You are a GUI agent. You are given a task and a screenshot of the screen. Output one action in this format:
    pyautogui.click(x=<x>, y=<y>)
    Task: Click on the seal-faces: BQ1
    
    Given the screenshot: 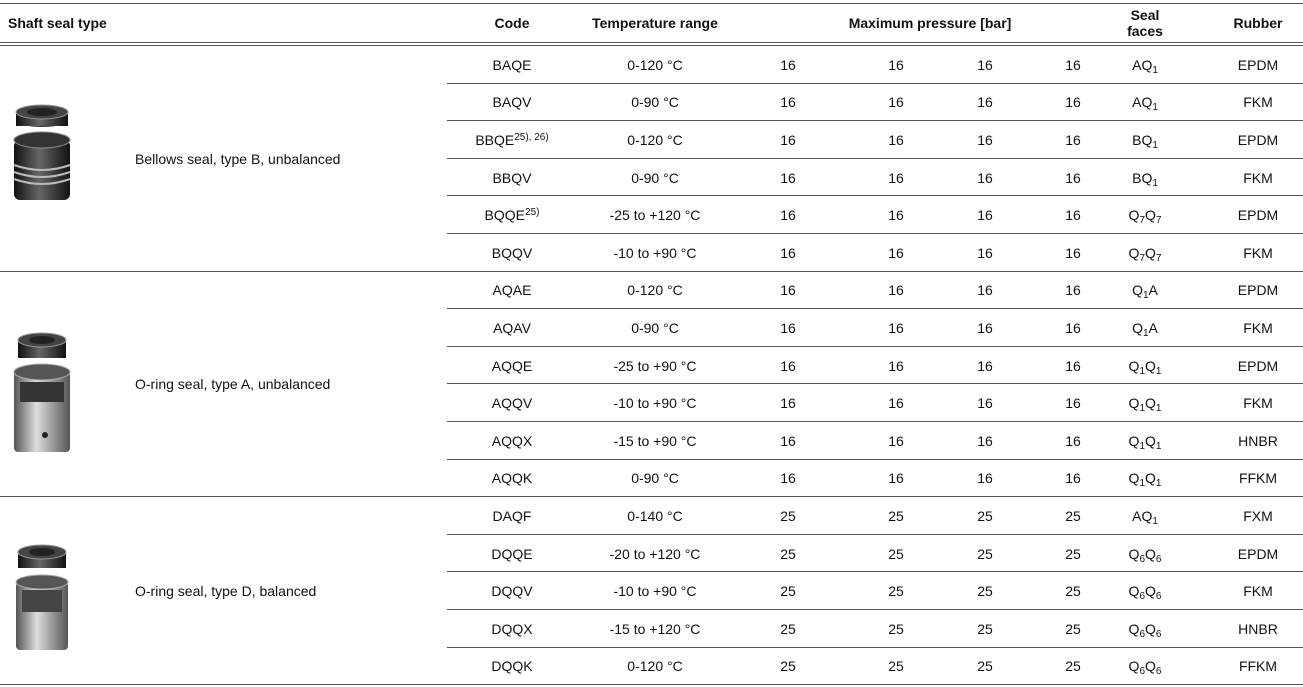 What is the action you would take?
    pyautogui.click(x=1145, y=141)
    